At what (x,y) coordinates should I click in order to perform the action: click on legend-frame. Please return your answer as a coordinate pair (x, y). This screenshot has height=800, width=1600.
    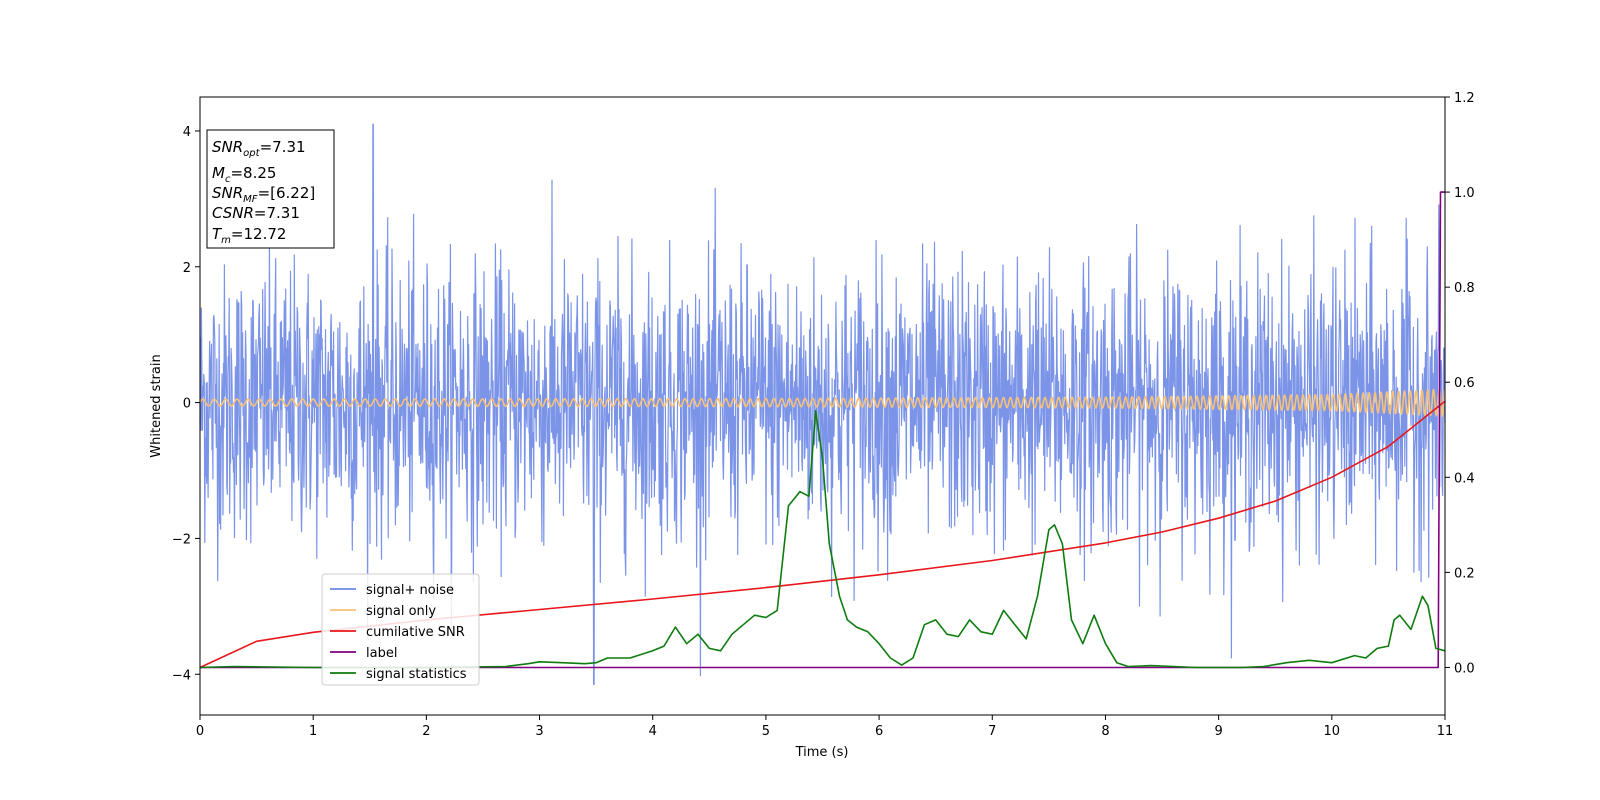
    Looking at the image, I should click on (400, 629).